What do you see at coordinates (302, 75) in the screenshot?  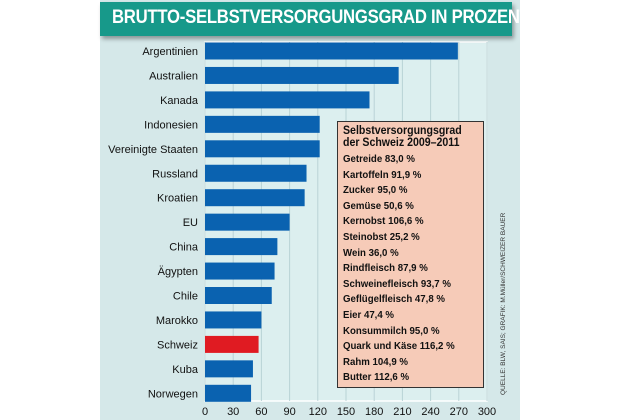 I see `bar-australien` at bounding box center [302, 75].